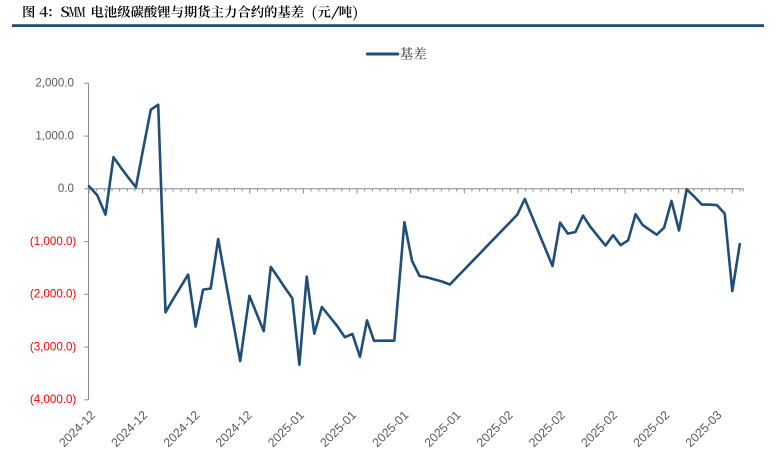 The height and width of the screenshot is (461, 780). What do you see at coordinates (66, 188) in the screenshot?
I see `svg-text: 0.0` at bounding box center [66, 188].